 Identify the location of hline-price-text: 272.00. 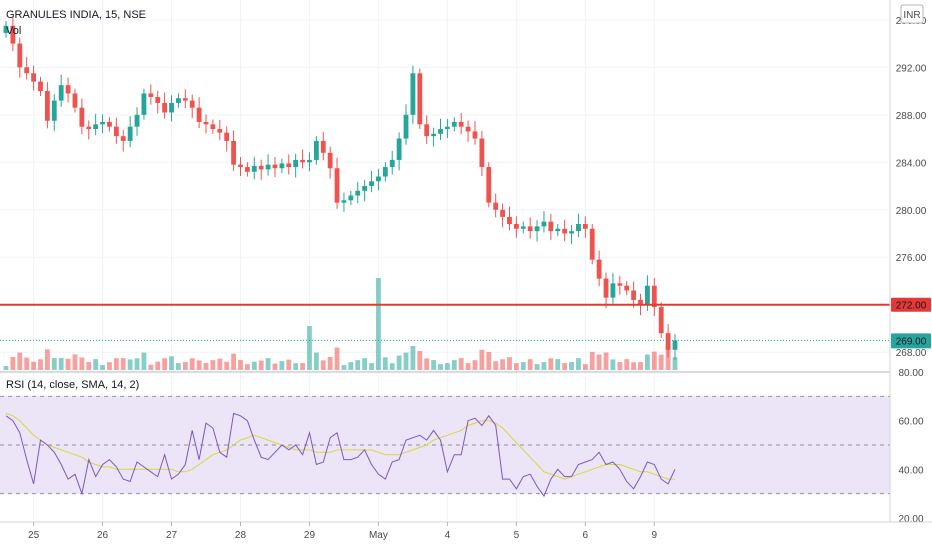
(911, 306).